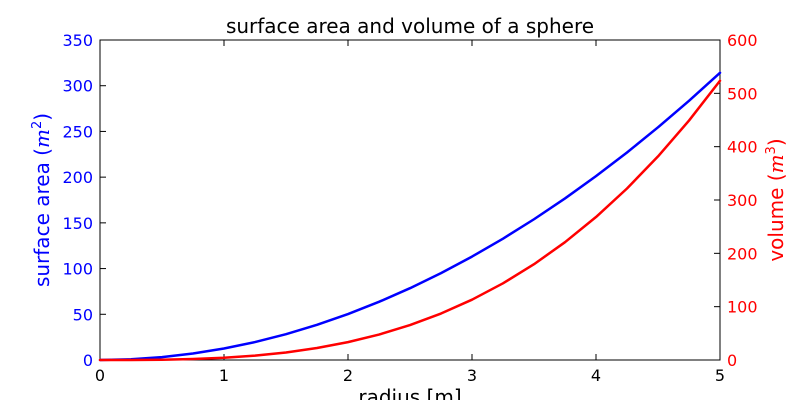 This screenshot has height=400, width=800. Describe the element at coordinates (37, 125) in the screenshot. I see `left-y-axis-label-unit-exp: 2` at that location.